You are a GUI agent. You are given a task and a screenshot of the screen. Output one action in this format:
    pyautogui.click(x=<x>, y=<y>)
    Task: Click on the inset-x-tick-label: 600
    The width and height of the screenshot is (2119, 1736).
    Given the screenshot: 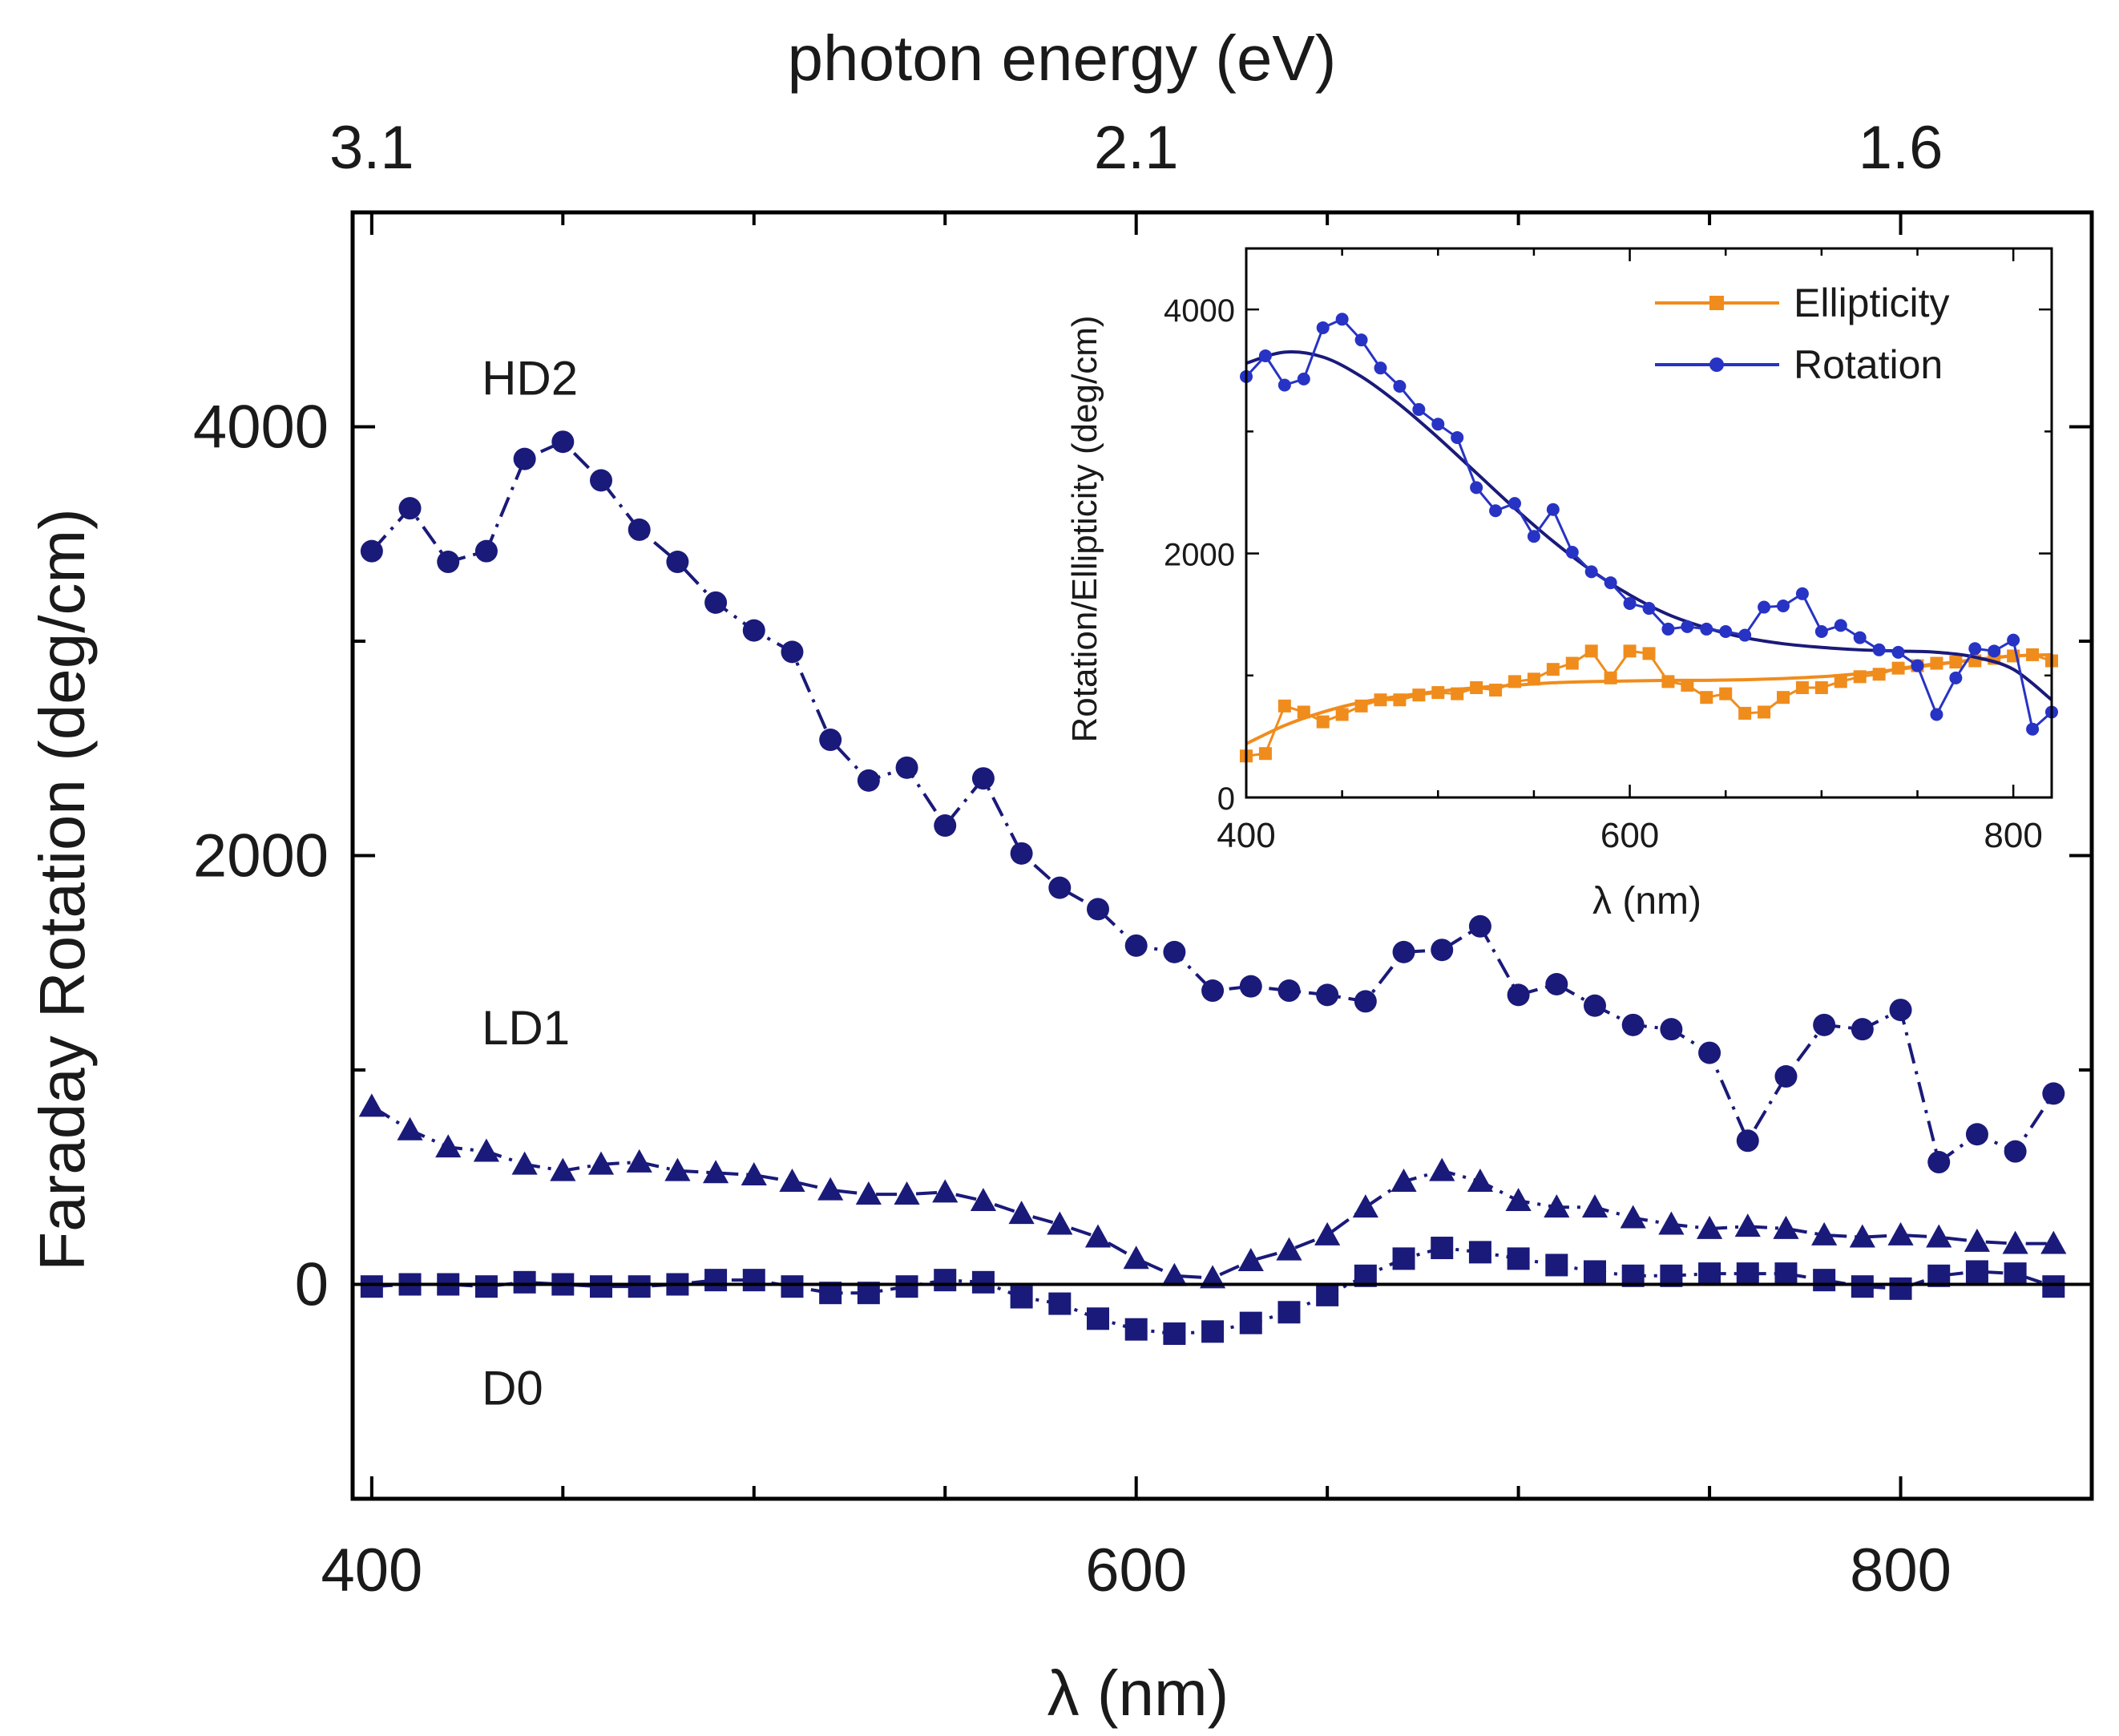 What is the action you would take?
    pyautogui.click(x=1629, y=836)
    